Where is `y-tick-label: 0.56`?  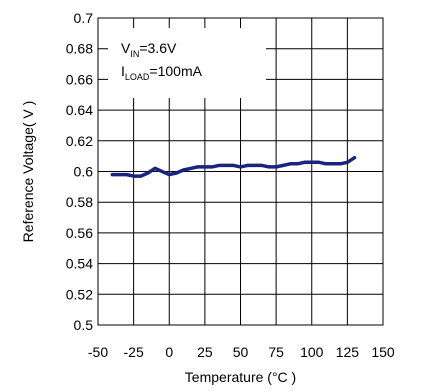
y-tick-label: 0.56 is located at coordinates (79, 233).